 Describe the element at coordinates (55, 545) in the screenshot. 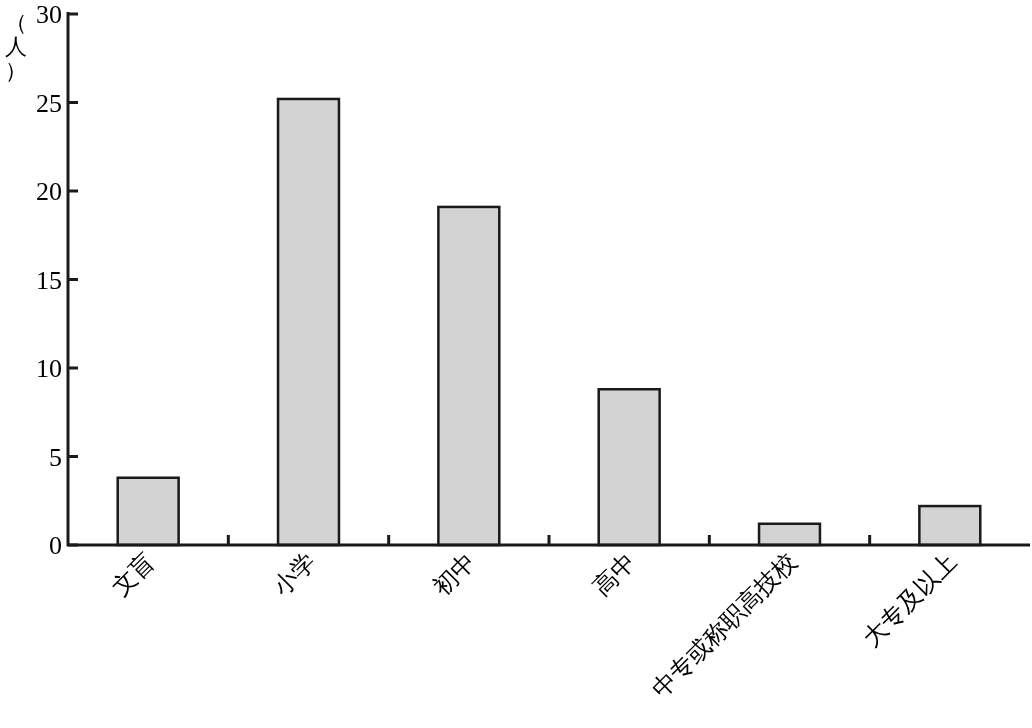

I see `y-tick-label: 0` at that location.